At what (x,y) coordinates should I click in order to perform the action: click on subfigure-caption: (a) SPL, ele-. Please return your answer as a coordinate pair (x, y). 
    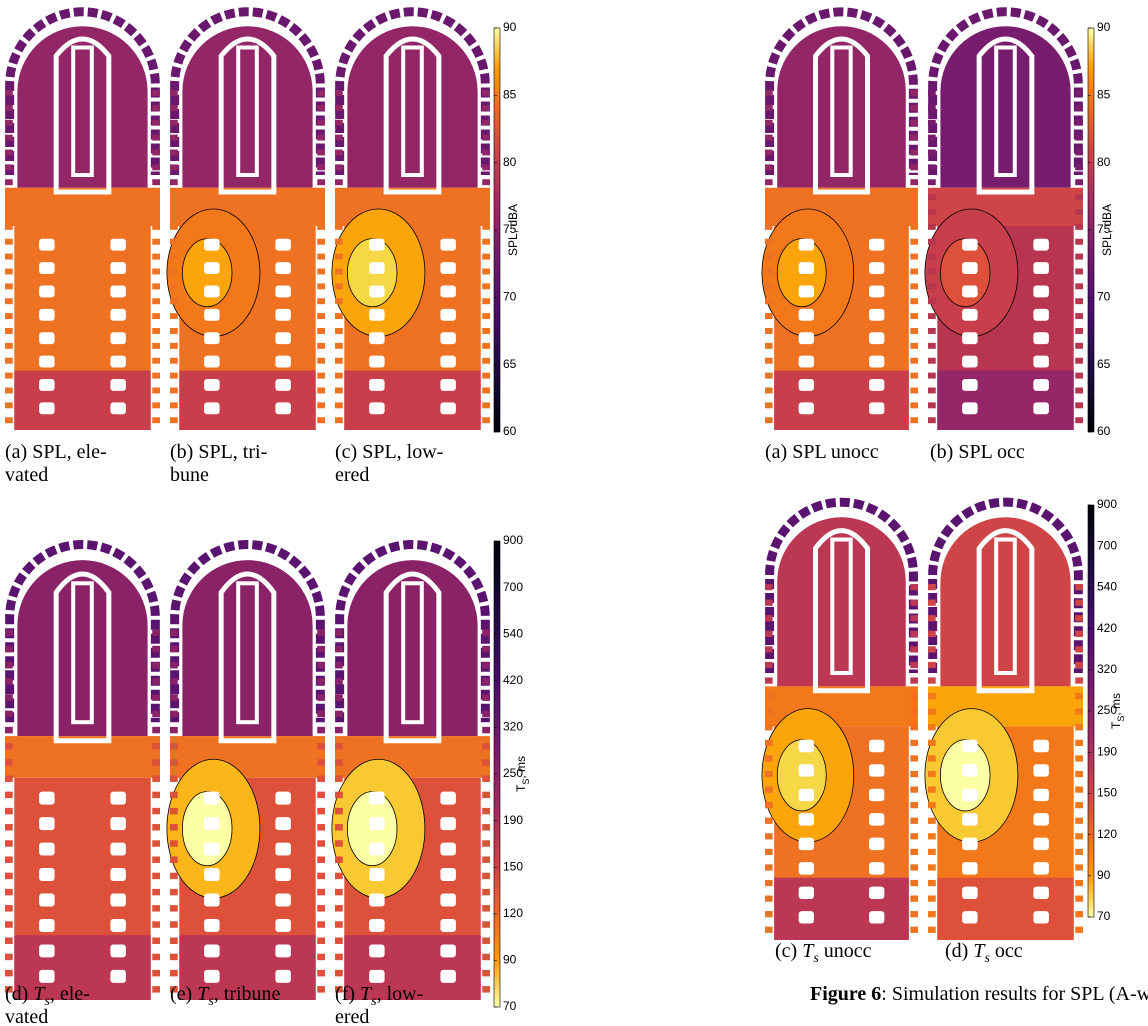
    Looking at the image, I should click on (56, 452).